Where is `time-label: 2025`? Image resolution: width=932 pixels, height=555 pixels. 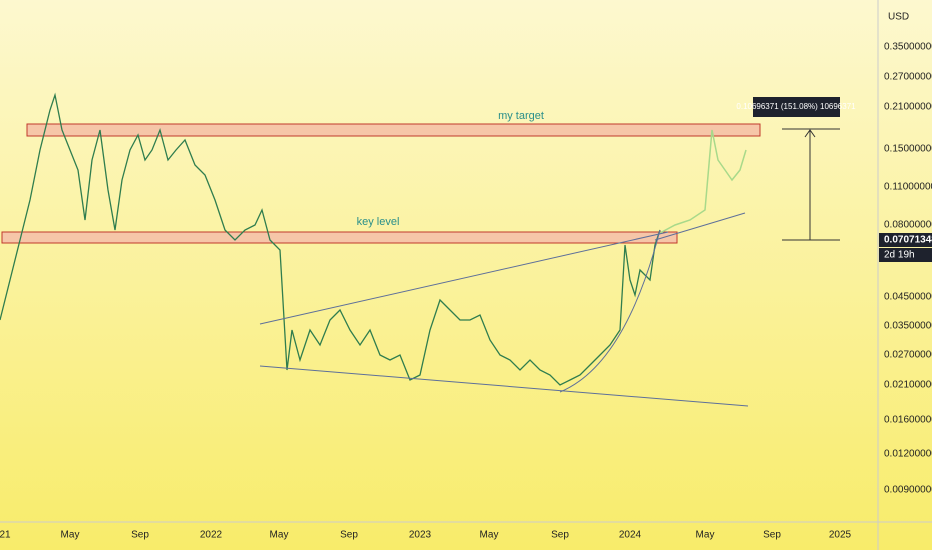
time-label: 2025 is located at coordinates (840, 535).